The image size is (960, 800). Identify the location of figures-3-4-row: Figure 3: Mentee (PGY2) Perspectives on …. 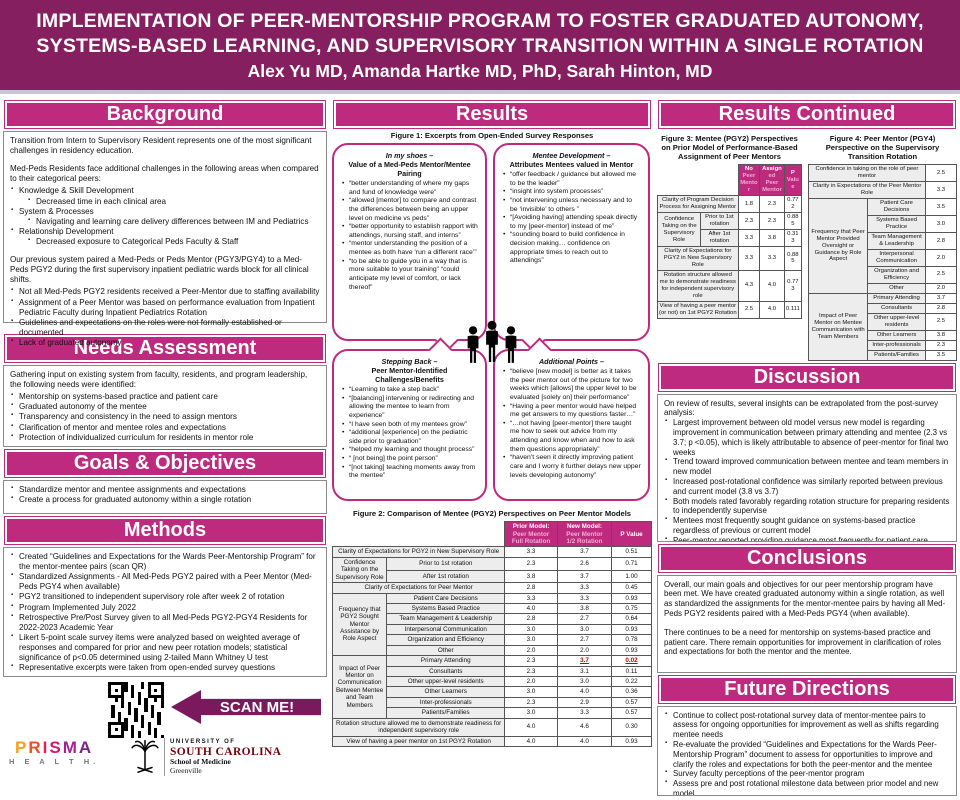
(807, 246).